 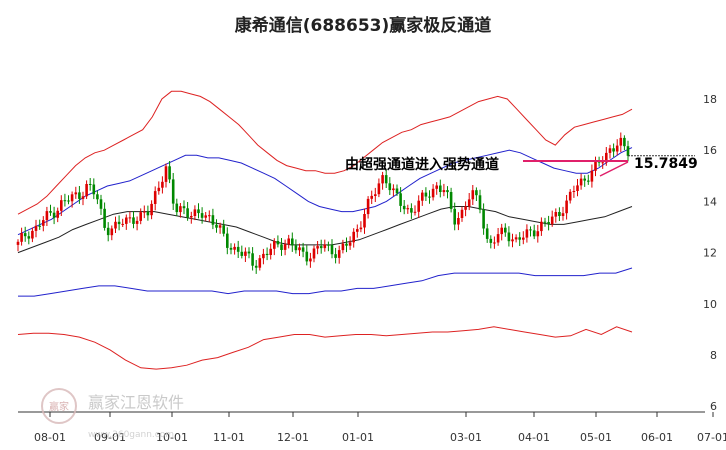 I want to click on watermark-logo-icon, so click(x=59, y=406).